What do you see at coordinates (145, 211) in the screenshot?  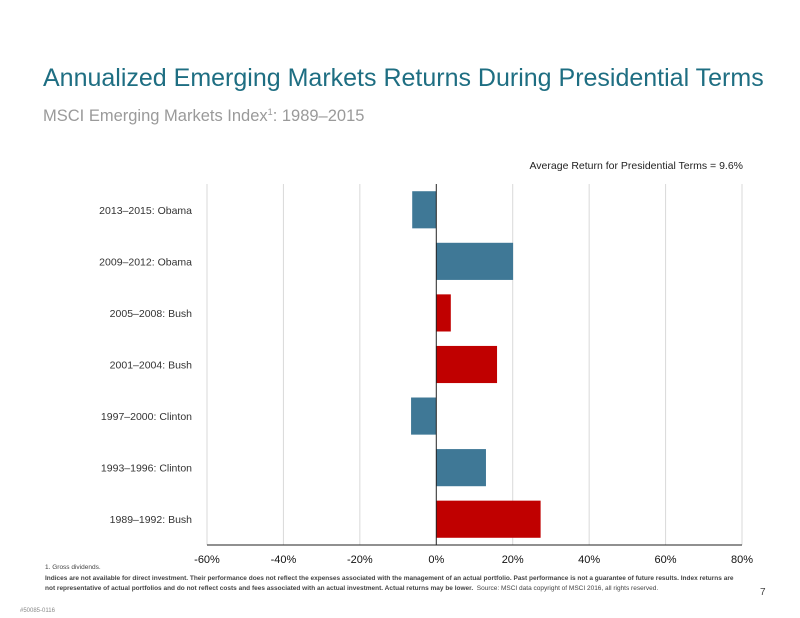 I see `category-label: 2013–2015: Obama` at bounding box center [145, 211].